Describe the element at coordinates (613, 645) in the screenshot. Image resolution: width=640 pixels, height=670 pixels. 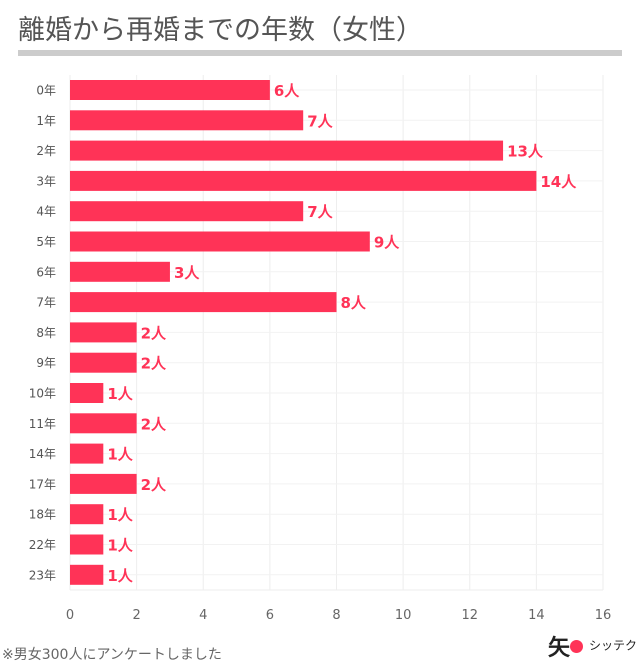
I see `logo-text: シッテク` at that location.